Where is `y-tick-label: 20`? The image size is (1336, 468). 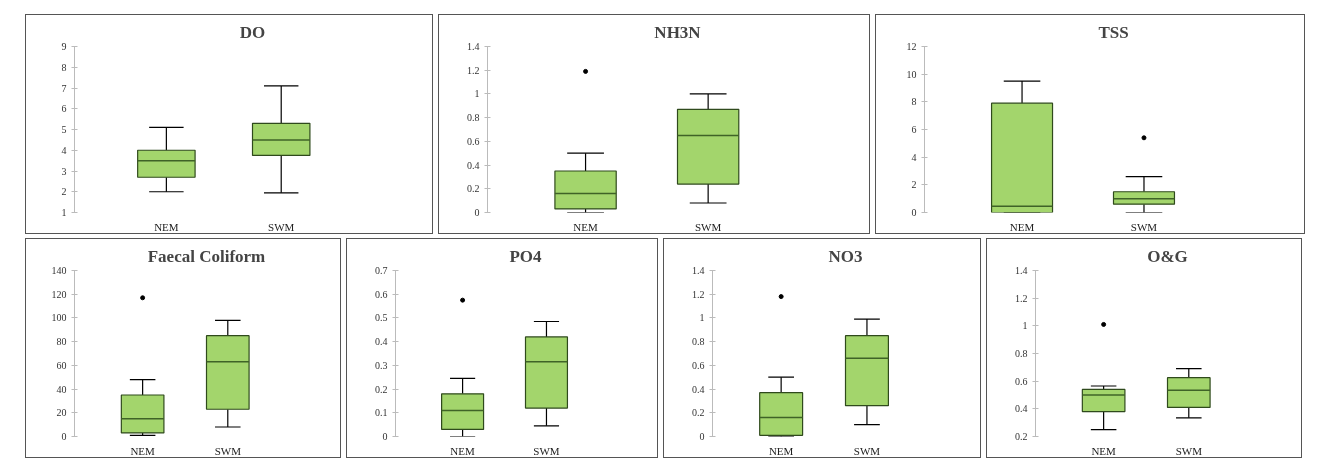 y-tick-label: 20 is located at coordinates (61, 413).